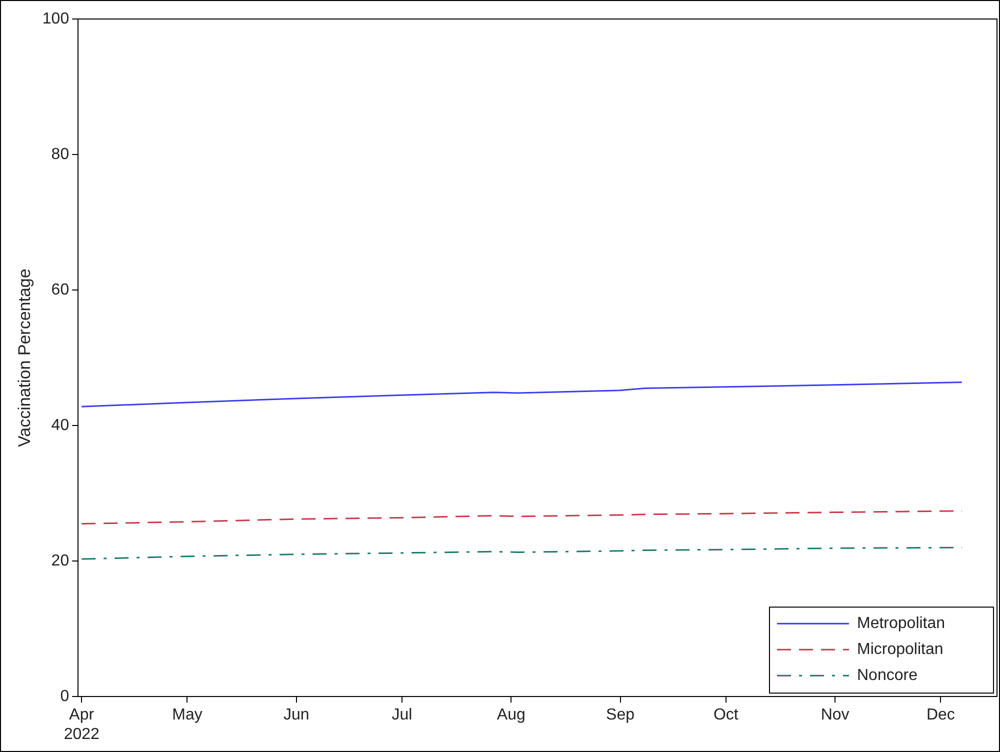 This screenshot has height=752, width=1000. Describe the element at coordinates (887, 675) in the screenshot. I see `legend-label: Noncore` at that location.